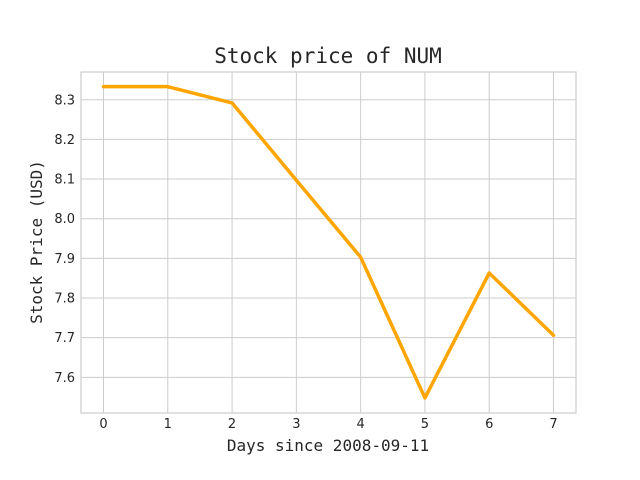  I want to click on x-tick-label: 5, so click(425, 424).